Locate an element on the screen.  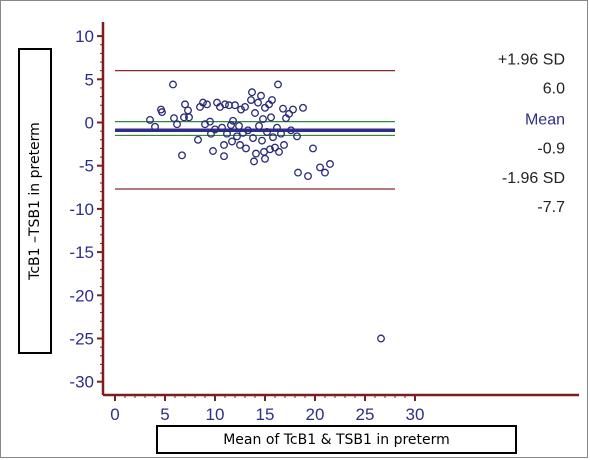
x-tick-labels: 0 5 10 15 20 25 30 is located at coordinates (267, 409).